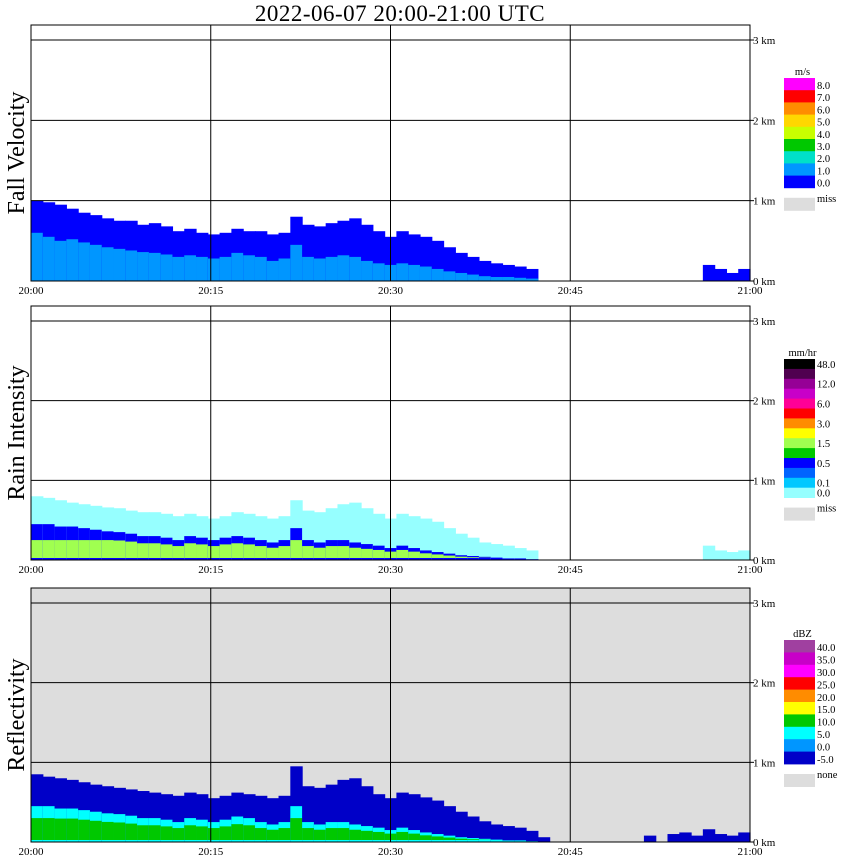  I want to click on colorbar-level-fall-velocity-2: 6.0, so click(823, 110).